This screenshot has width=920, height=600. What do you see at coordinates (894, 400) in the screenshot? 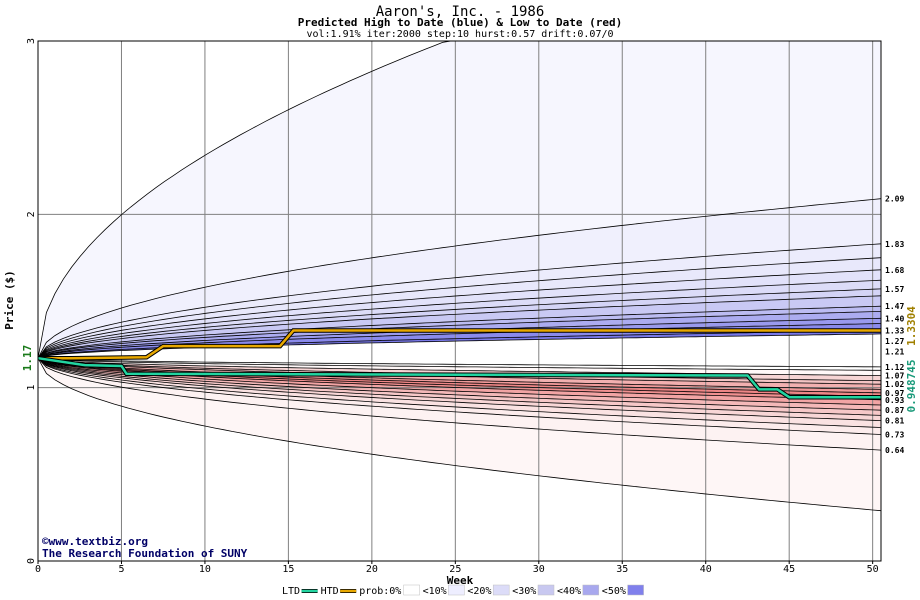
I see `contour-value-label: 0.93` at bounding box center [894, 400].